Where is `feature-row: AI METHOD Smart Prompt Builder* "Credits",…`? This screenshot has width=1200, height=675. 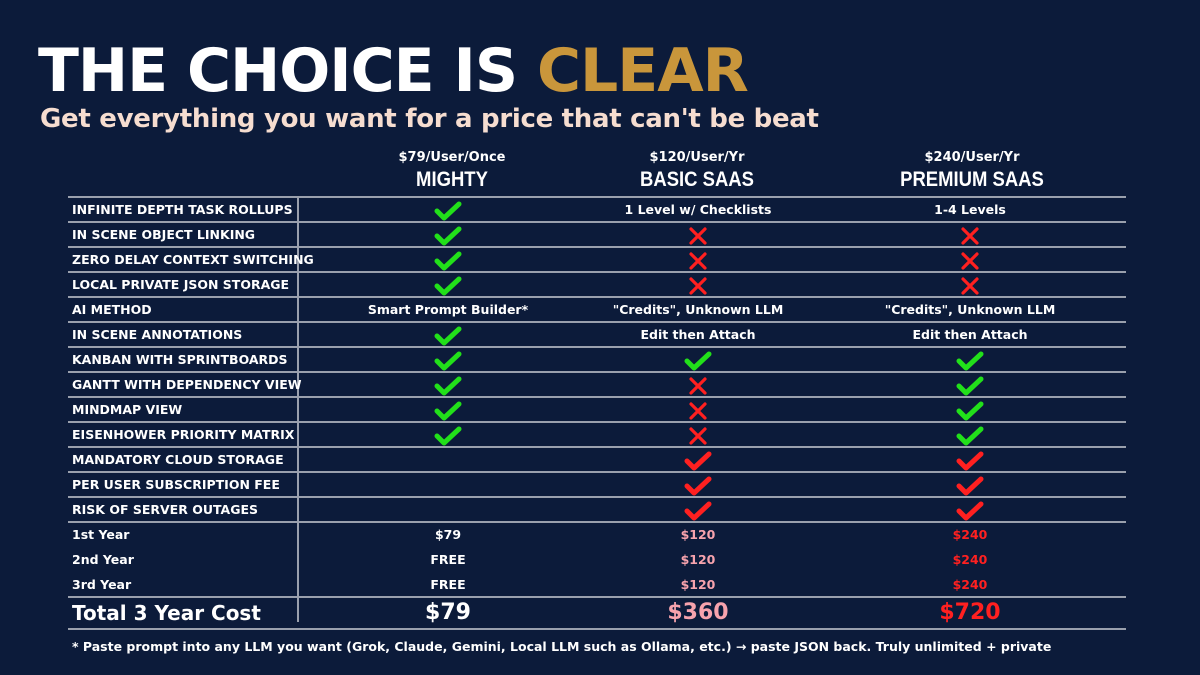 feature-row: AI METHOD Smart Prompt Builder* "Credits",… is located at coordinates (597, 308).